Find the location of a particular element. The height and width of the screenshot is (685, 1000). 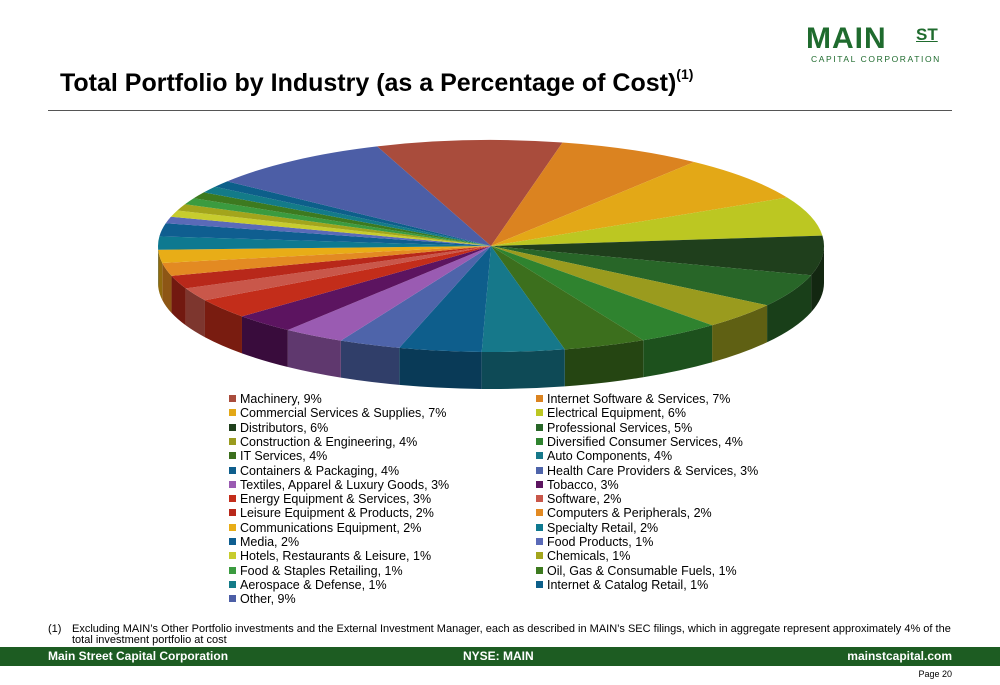

legend-label: Leisure Equipment & Products, 2% is located at coordinates (337, 513).